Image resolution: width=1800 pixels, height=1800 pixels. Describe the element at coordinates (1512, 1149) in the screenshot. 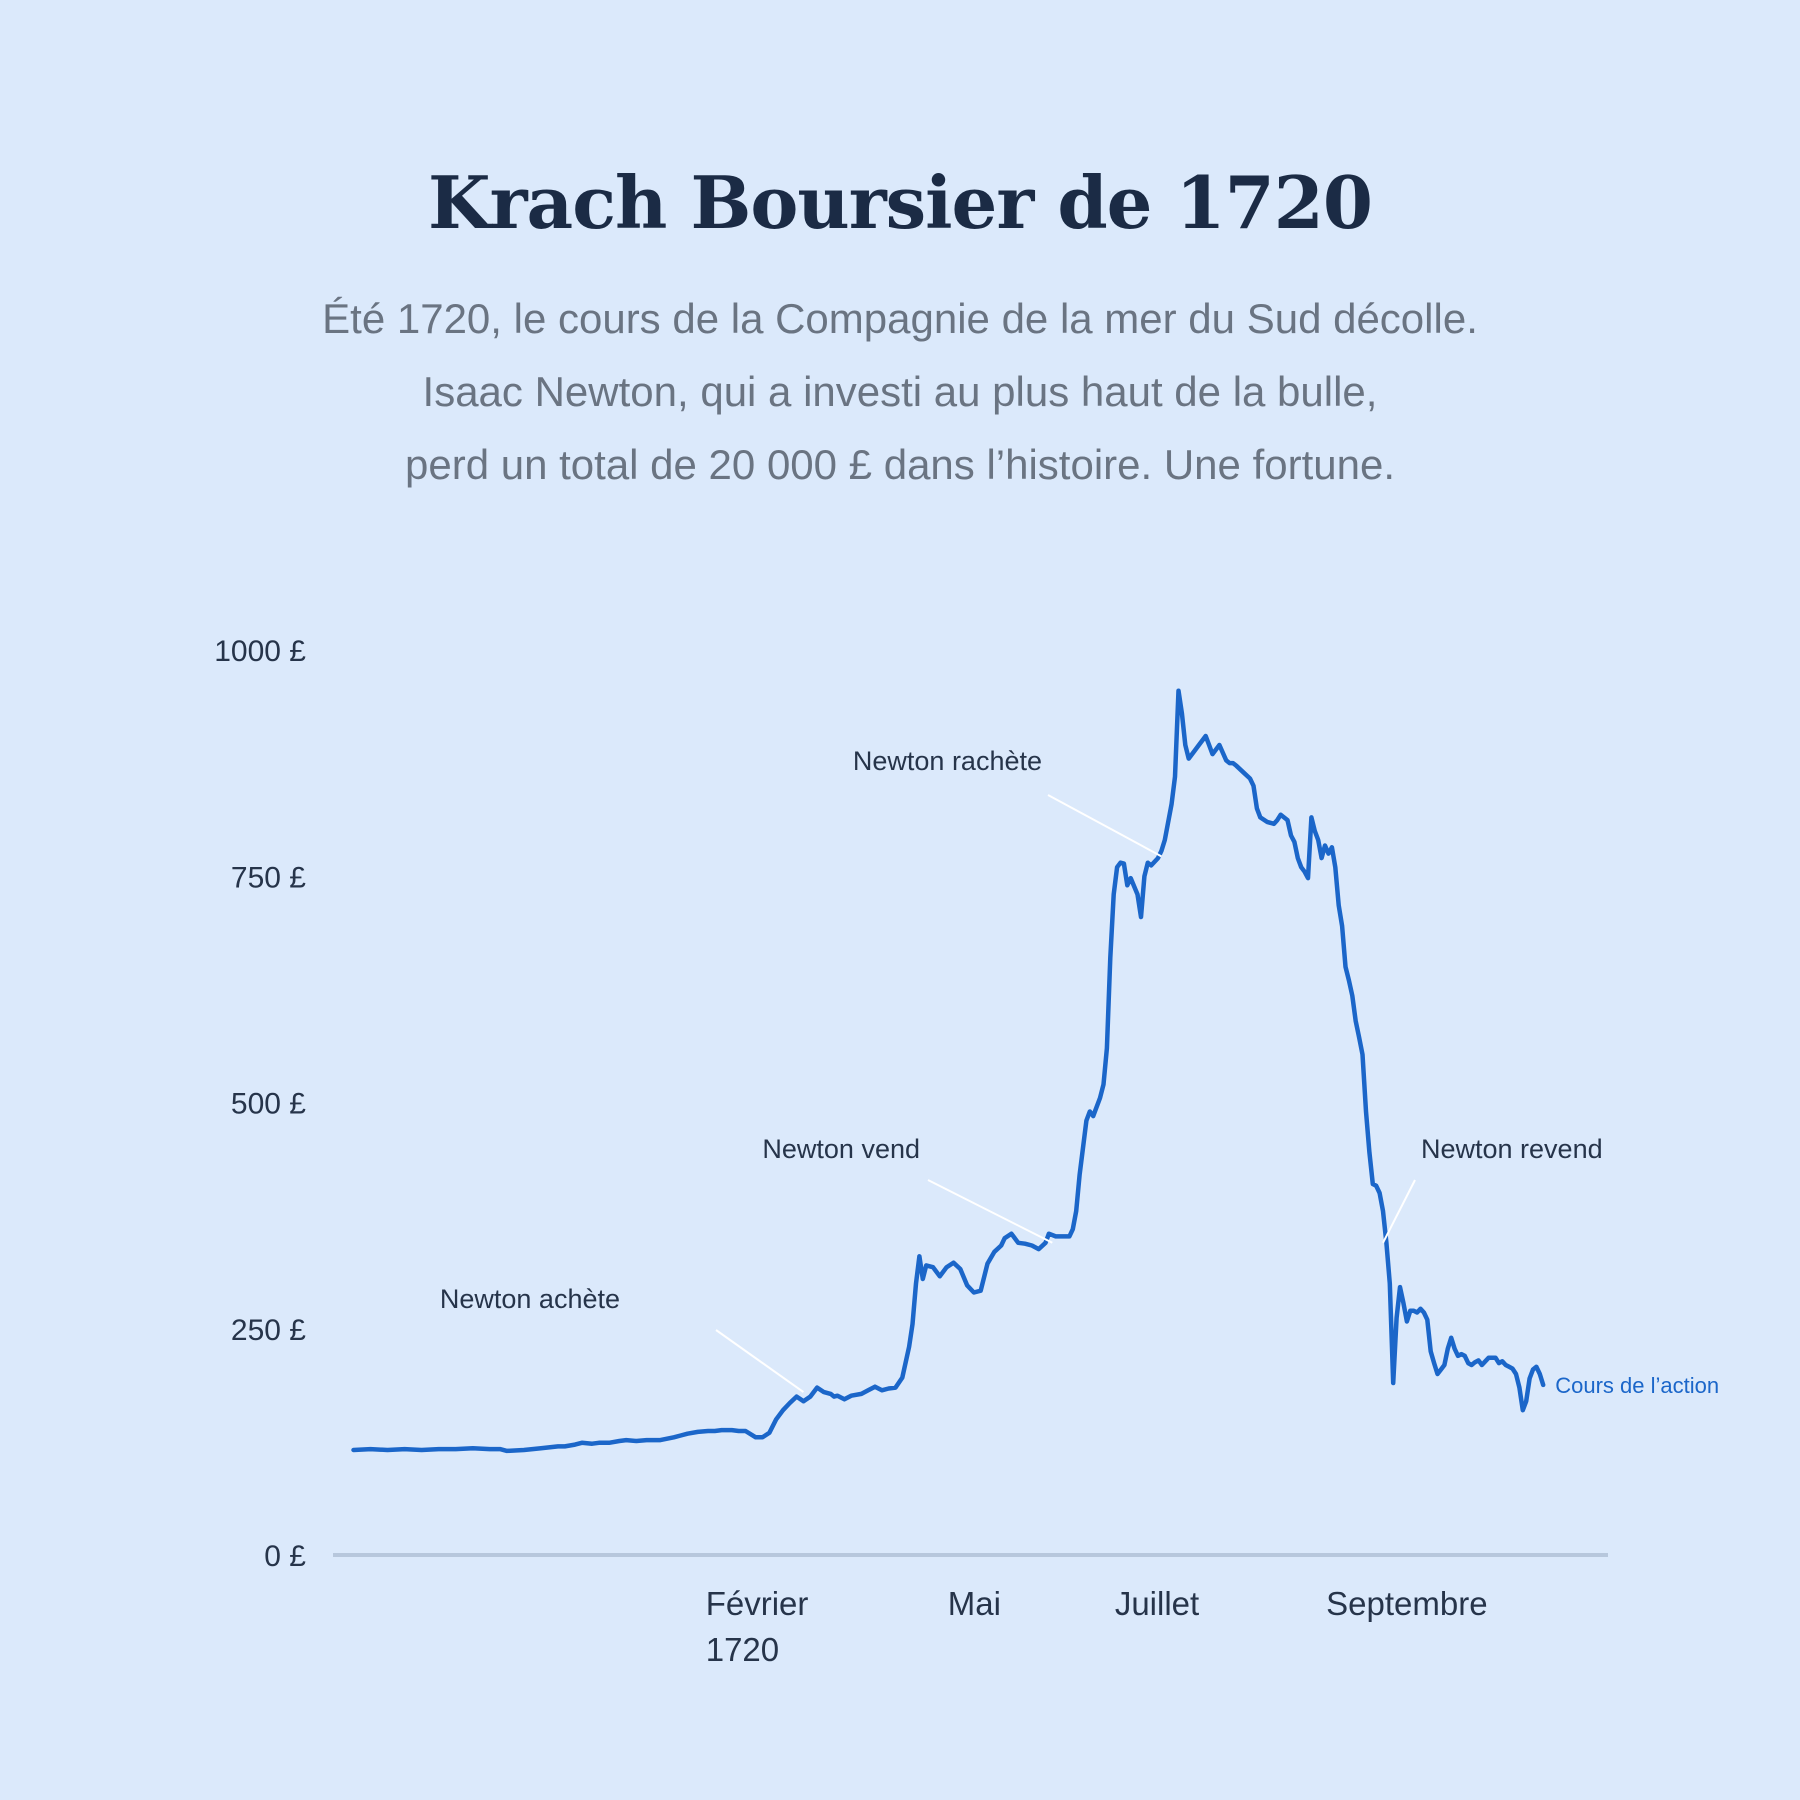

I see `annotation-label: Newton revend` at that location.